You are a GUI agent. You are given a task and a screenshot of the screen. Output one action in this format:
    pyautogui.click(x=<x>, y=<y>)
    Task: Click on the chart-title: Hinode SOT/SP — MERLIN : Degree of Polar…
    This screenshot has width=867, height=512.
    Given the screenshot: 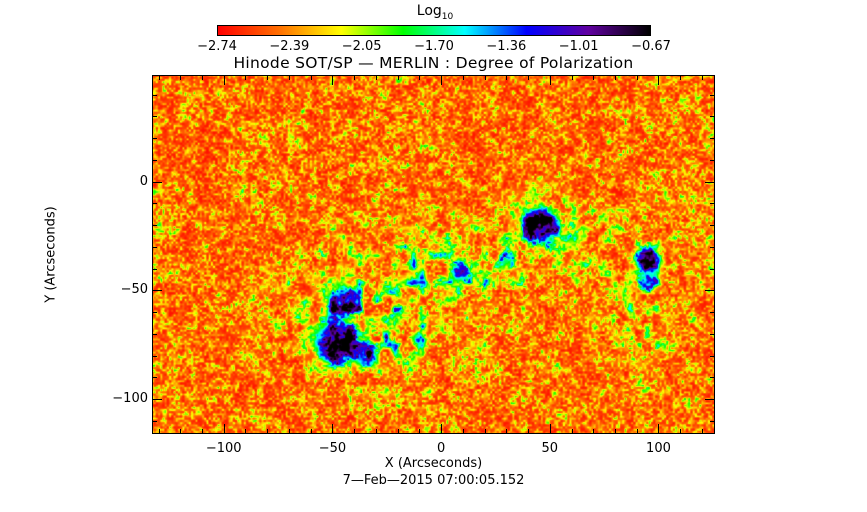 What is the action you would take?
    pyautogui.click(x=433, y=63)
    